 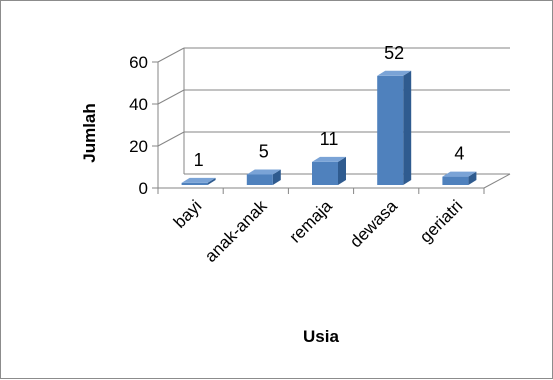 I want to click on x-tick-label-0: bayi, so click(x=187, y=213).